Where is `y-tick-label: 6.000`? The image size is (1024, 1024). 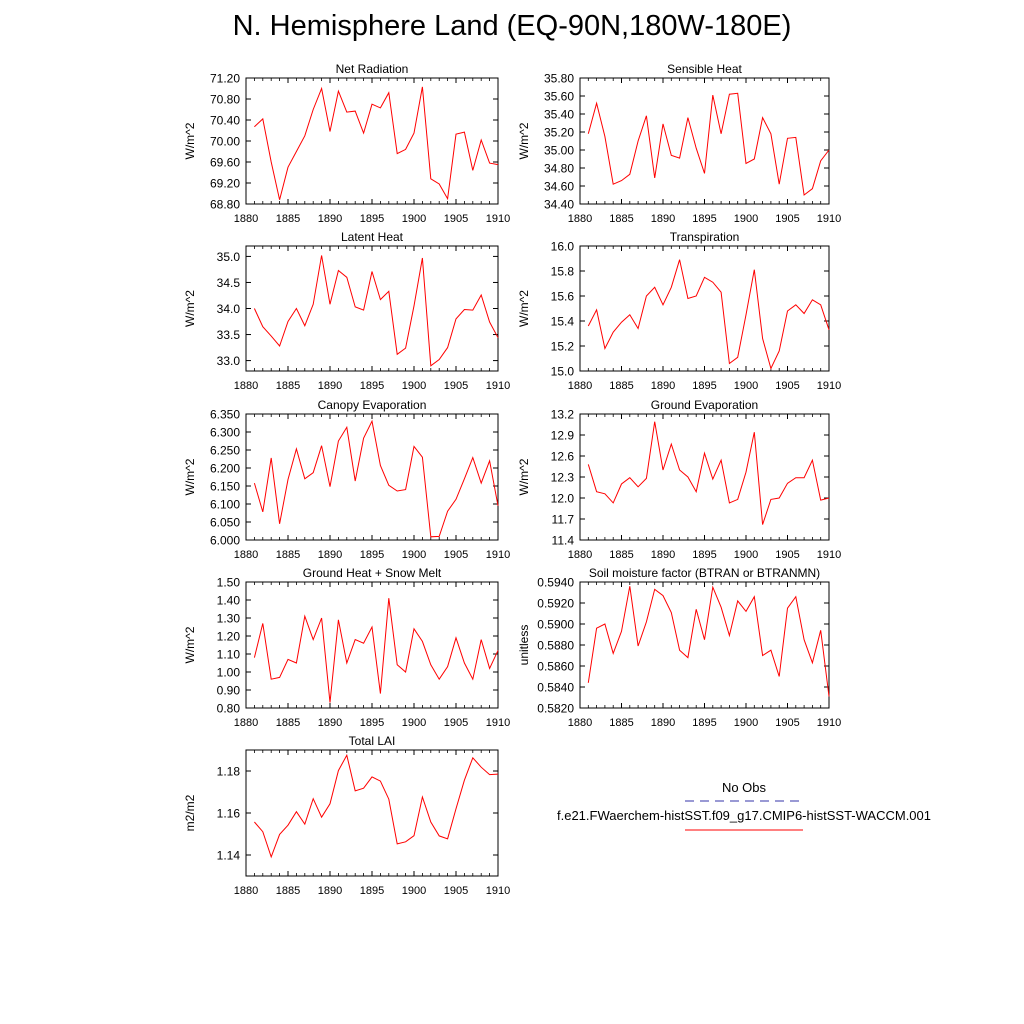
y-tick-label: 6.000 is located at coordinates (225, 541).